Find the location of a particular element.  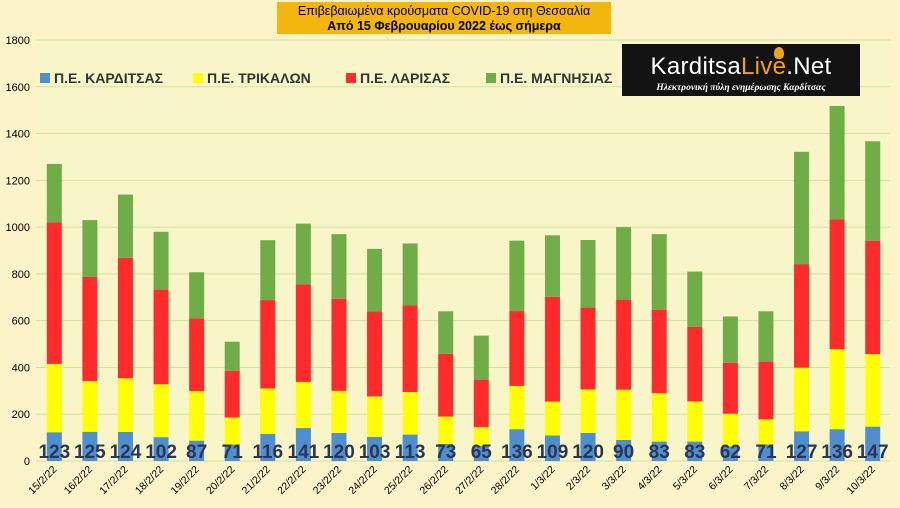

y-tick-label: 400 is located at coordinates (21, 368).